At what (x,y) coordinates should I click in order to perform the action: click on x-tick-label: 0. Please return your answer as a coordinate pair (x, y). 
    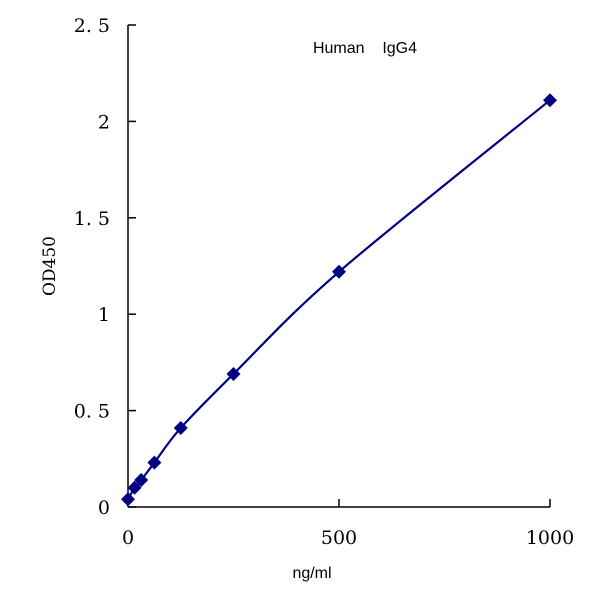
    Looking at the image, I should click on (128, 538).